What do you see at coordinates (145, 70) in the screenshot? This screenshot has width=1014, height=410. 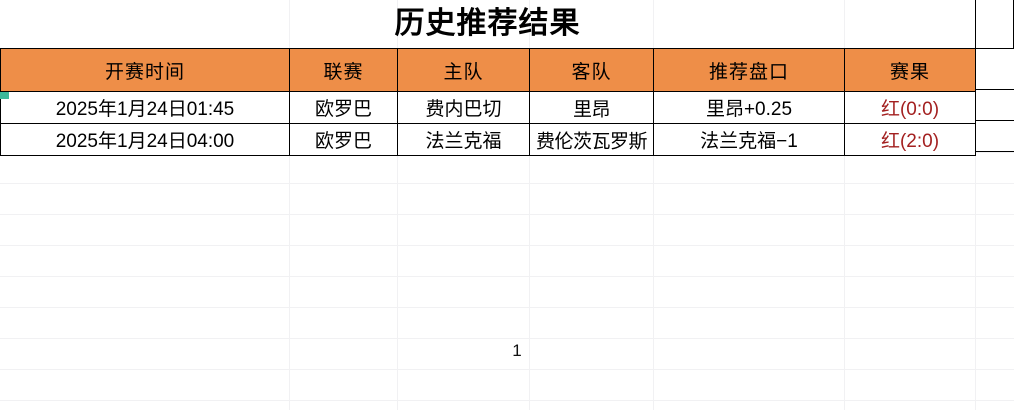 I see `column-header-time: 开赛时间` at bounding box center [145, 70].